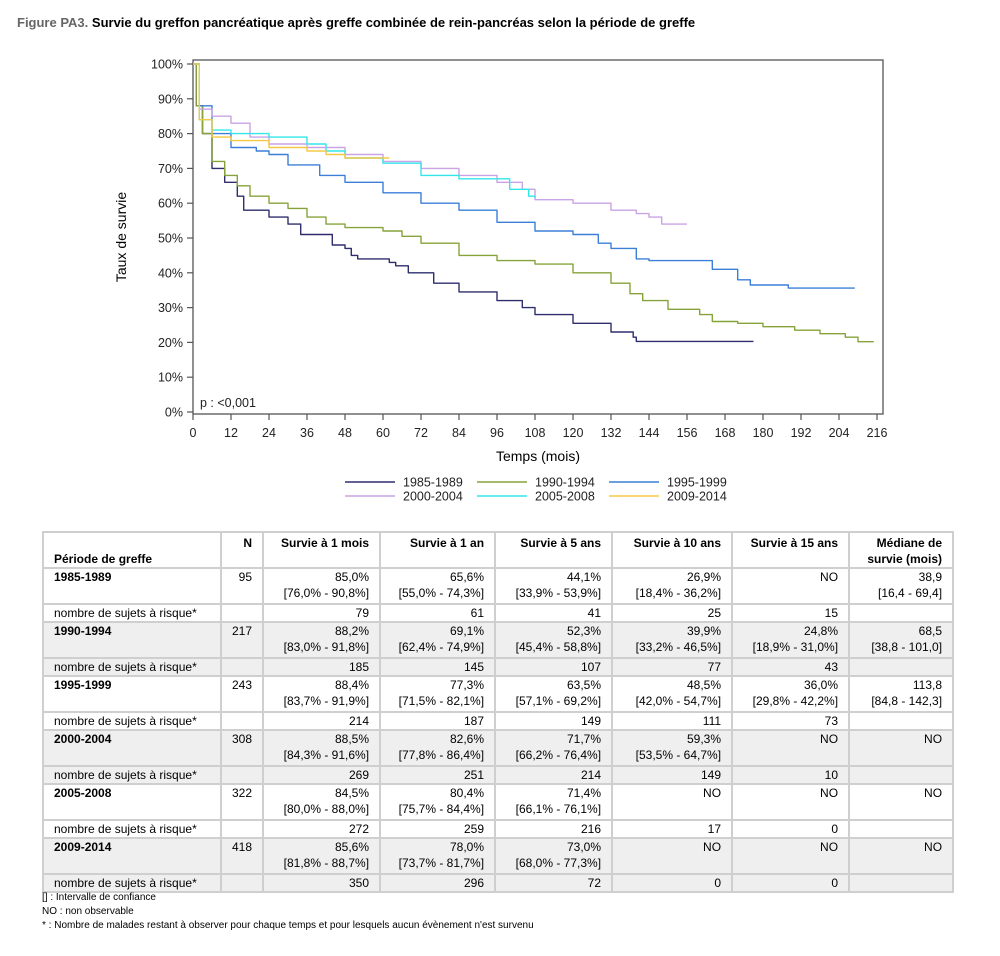 The image size is (1000, 956). Describe the element at coordinates (322, 748) in the screenshot. I see `survival-cell: 88,5% [84,3% - 91,6%]` at that location.